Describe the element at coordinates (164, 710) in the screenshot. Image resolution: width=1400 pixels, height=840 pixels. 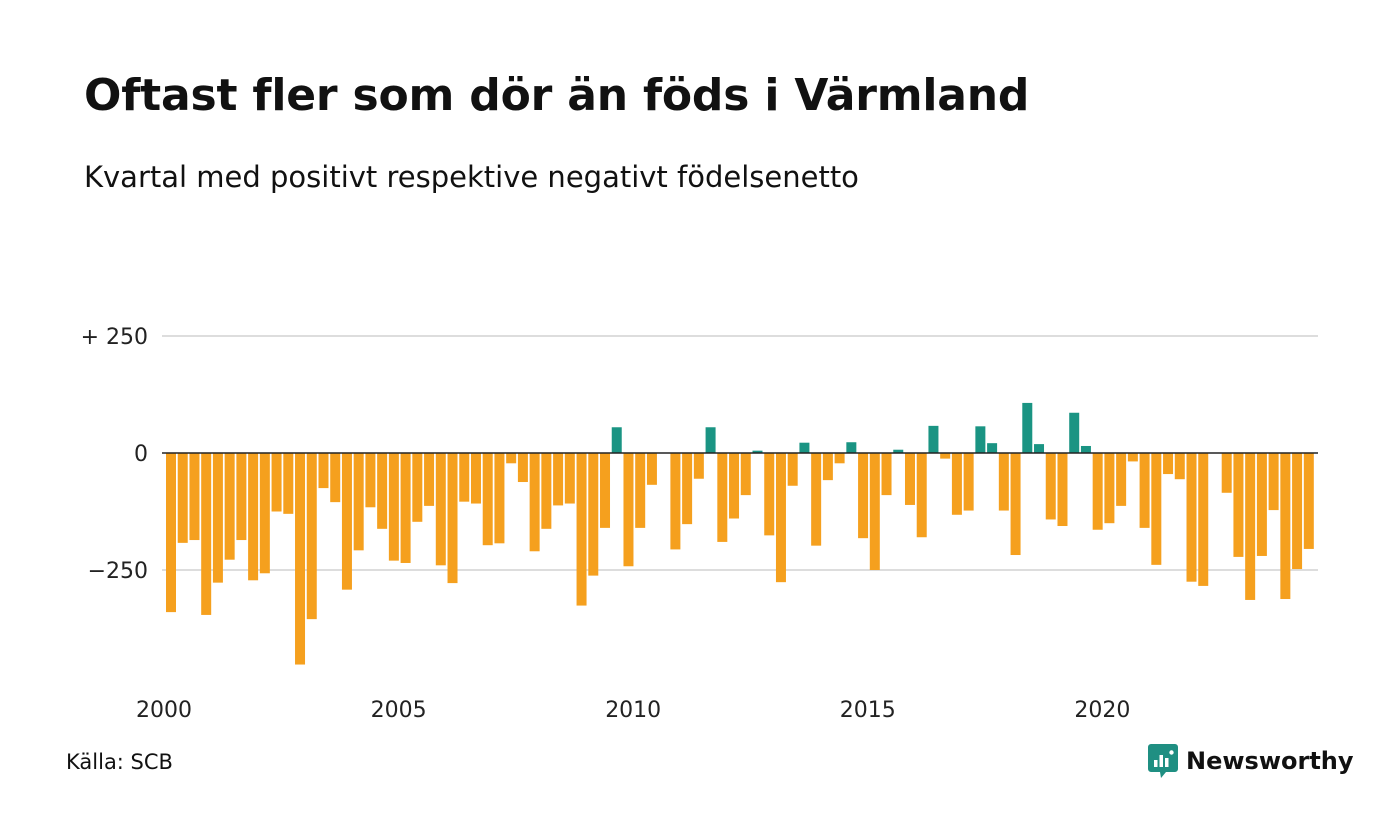
I see `x-tick-label-0: 2000` at that location.